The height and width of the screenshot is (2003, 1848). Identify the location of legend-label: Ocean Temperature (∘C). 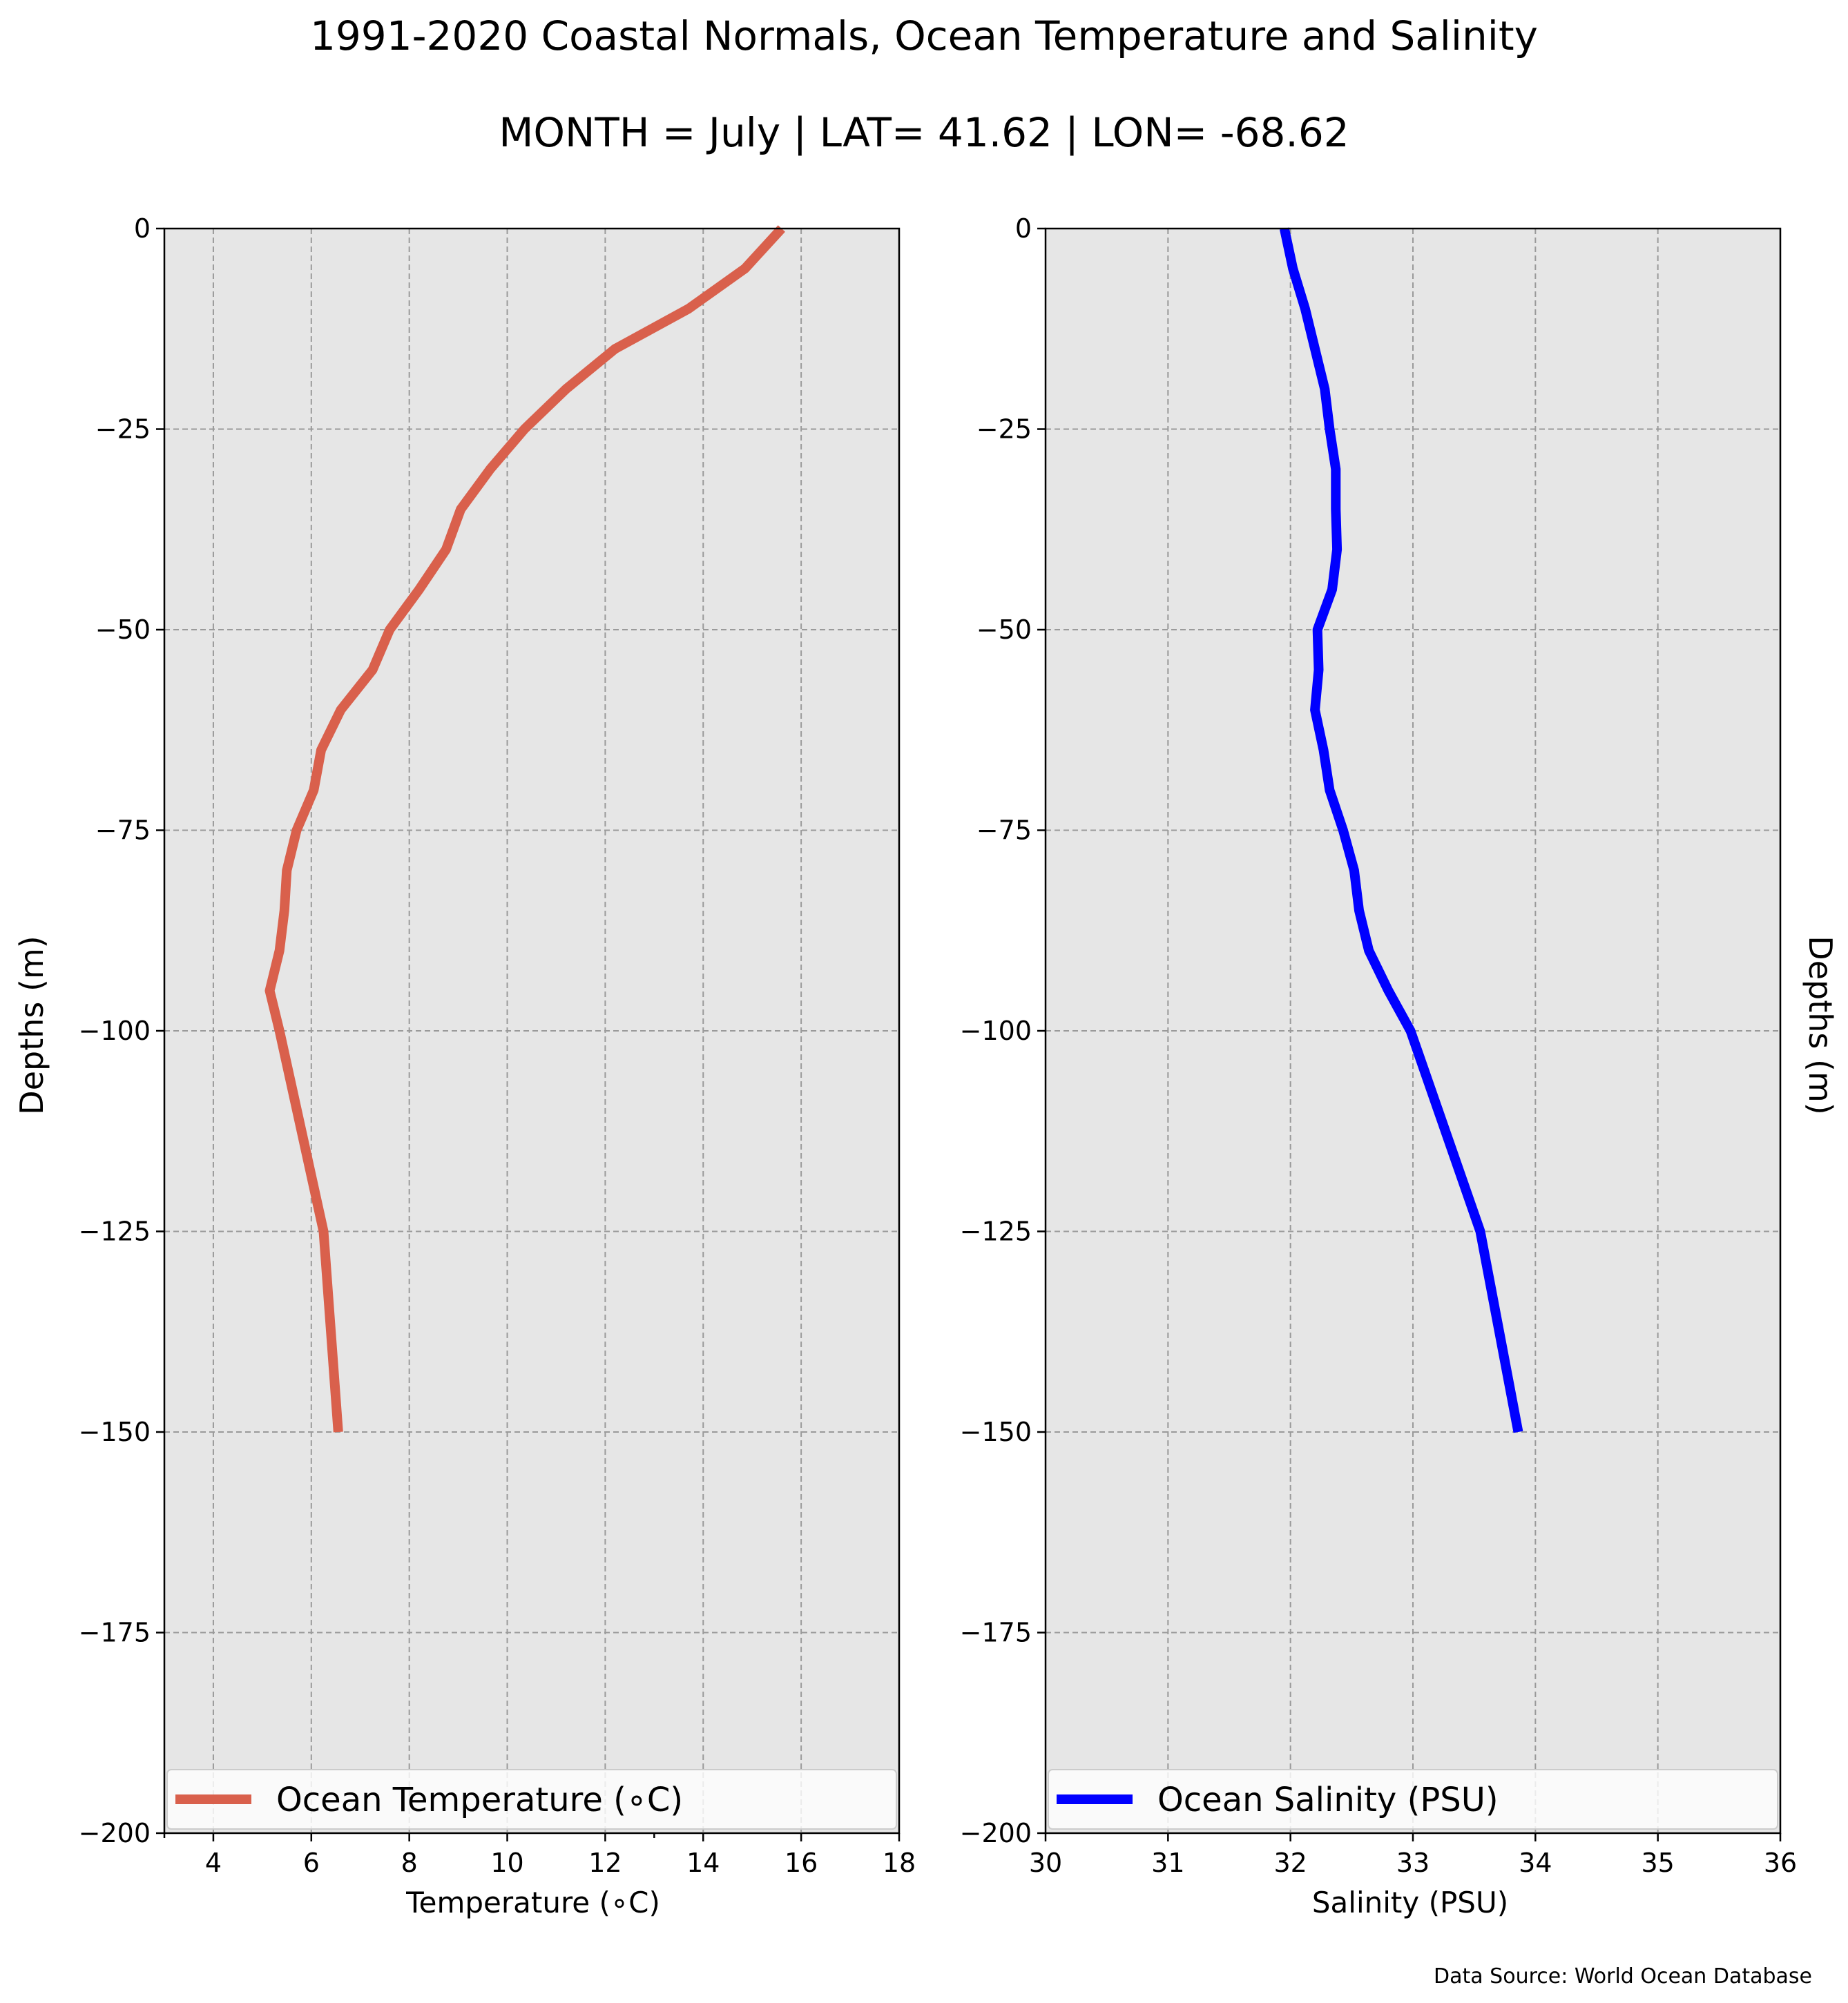
(479, 1800).